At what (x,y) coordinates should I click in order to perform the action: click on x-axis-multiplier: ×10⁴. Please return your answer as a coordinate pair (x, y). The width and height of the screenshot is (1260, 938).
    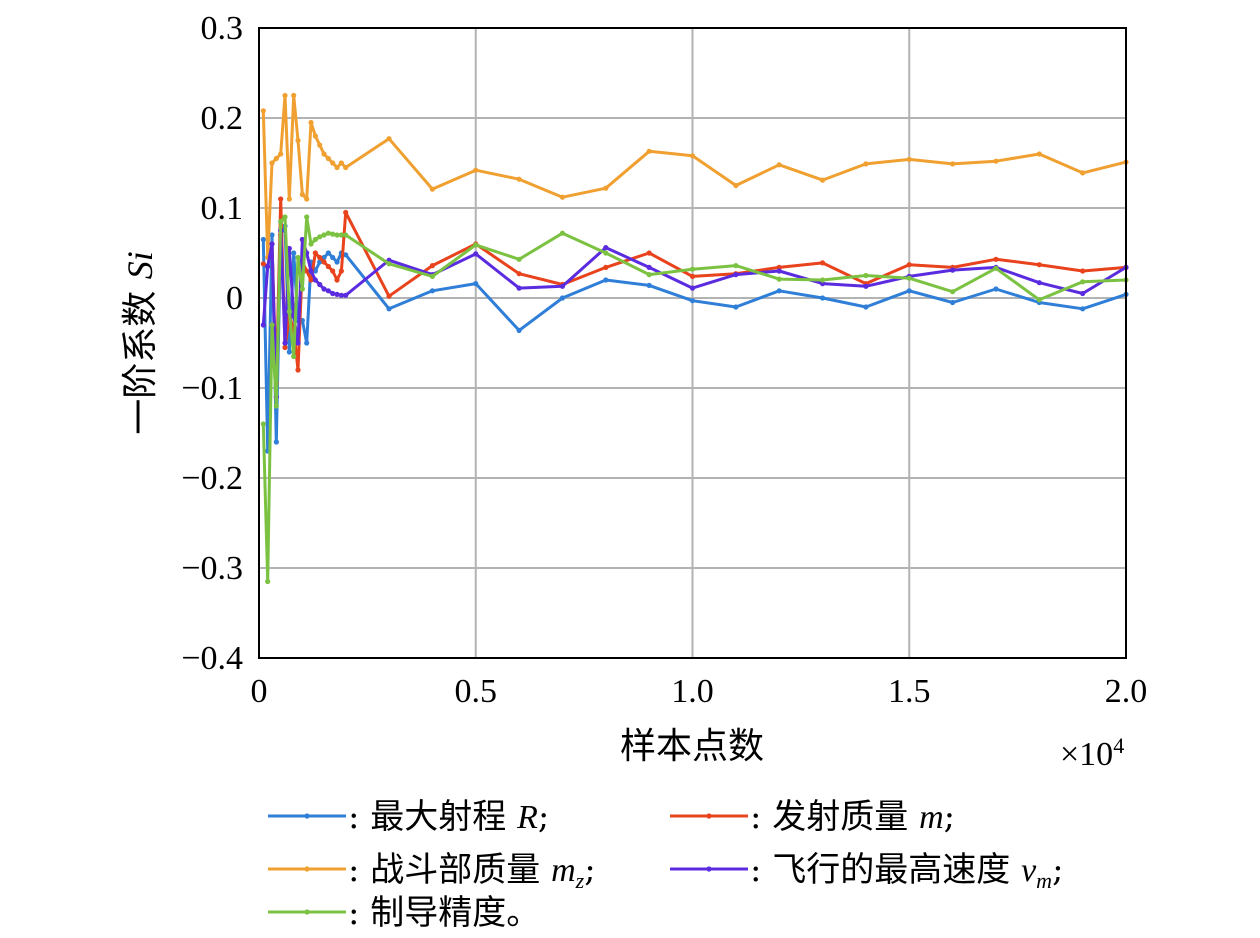
    Looking at the image, I should click on (1092, 753).